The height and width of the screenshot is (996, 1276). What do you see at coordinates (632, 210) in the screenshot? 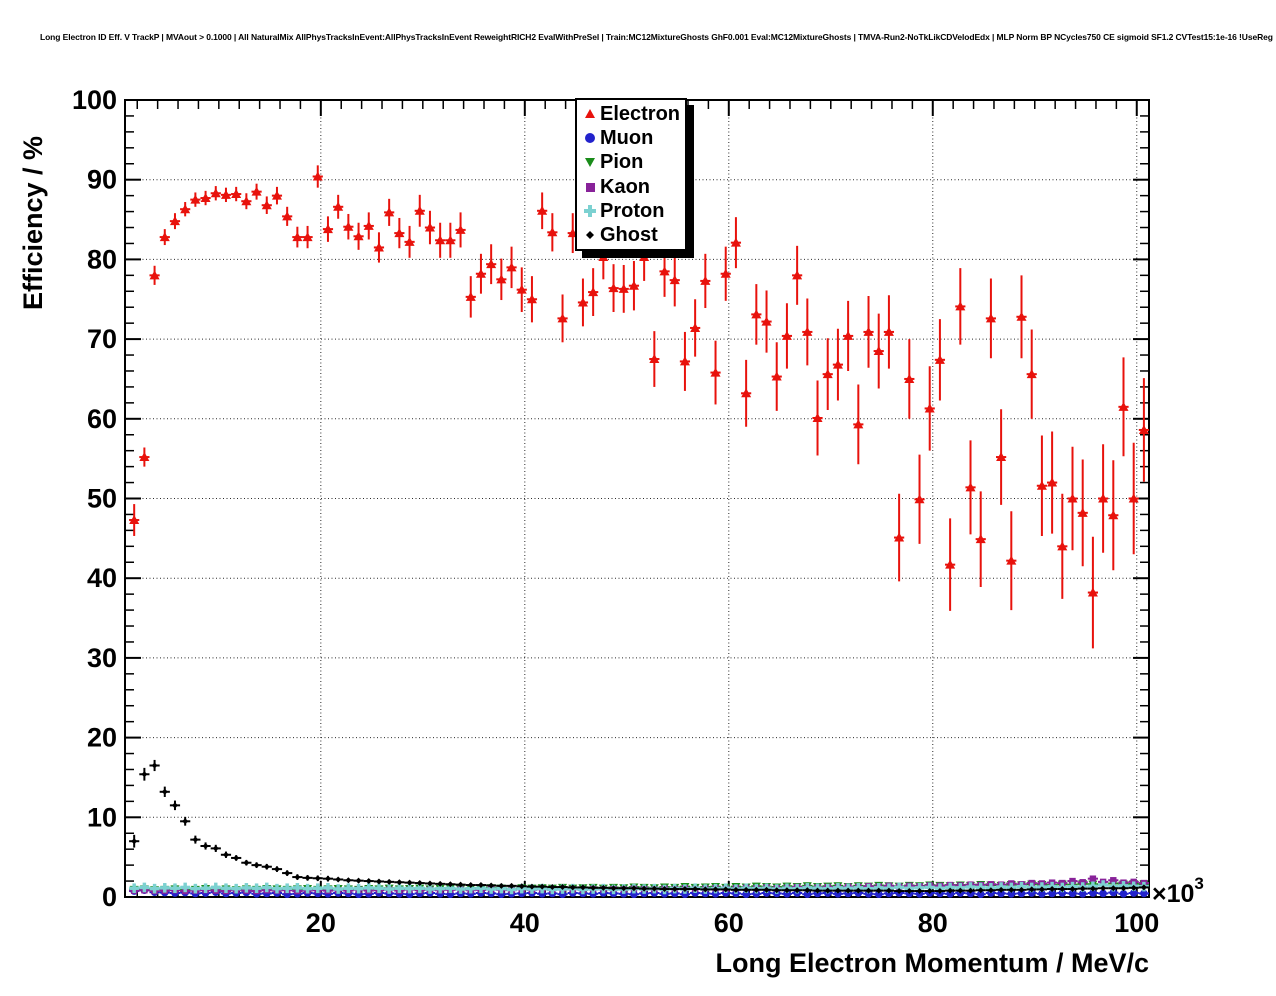
I see `legend-label-proton: Proton` at bounding box center [632, 210].